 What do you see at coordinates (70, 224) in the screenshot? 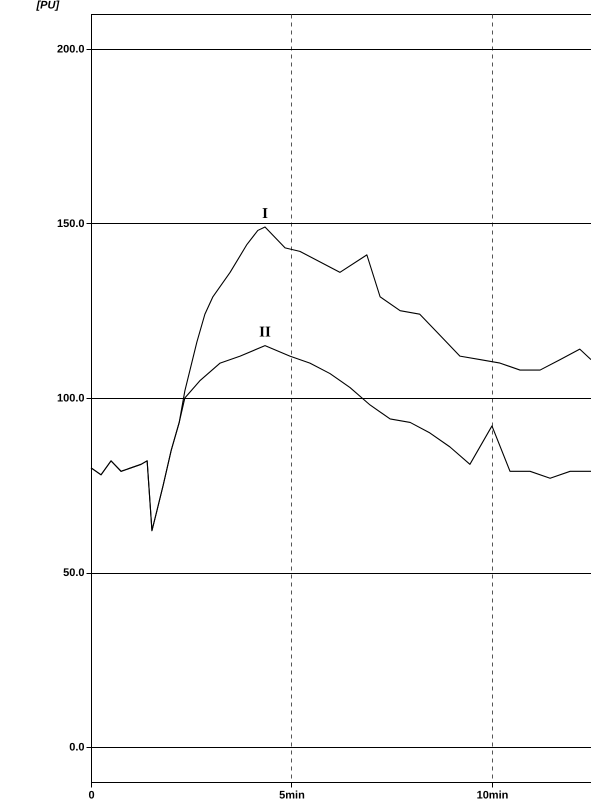
I see `y-tick-label: 150.0` at bounding box center [70, 224].